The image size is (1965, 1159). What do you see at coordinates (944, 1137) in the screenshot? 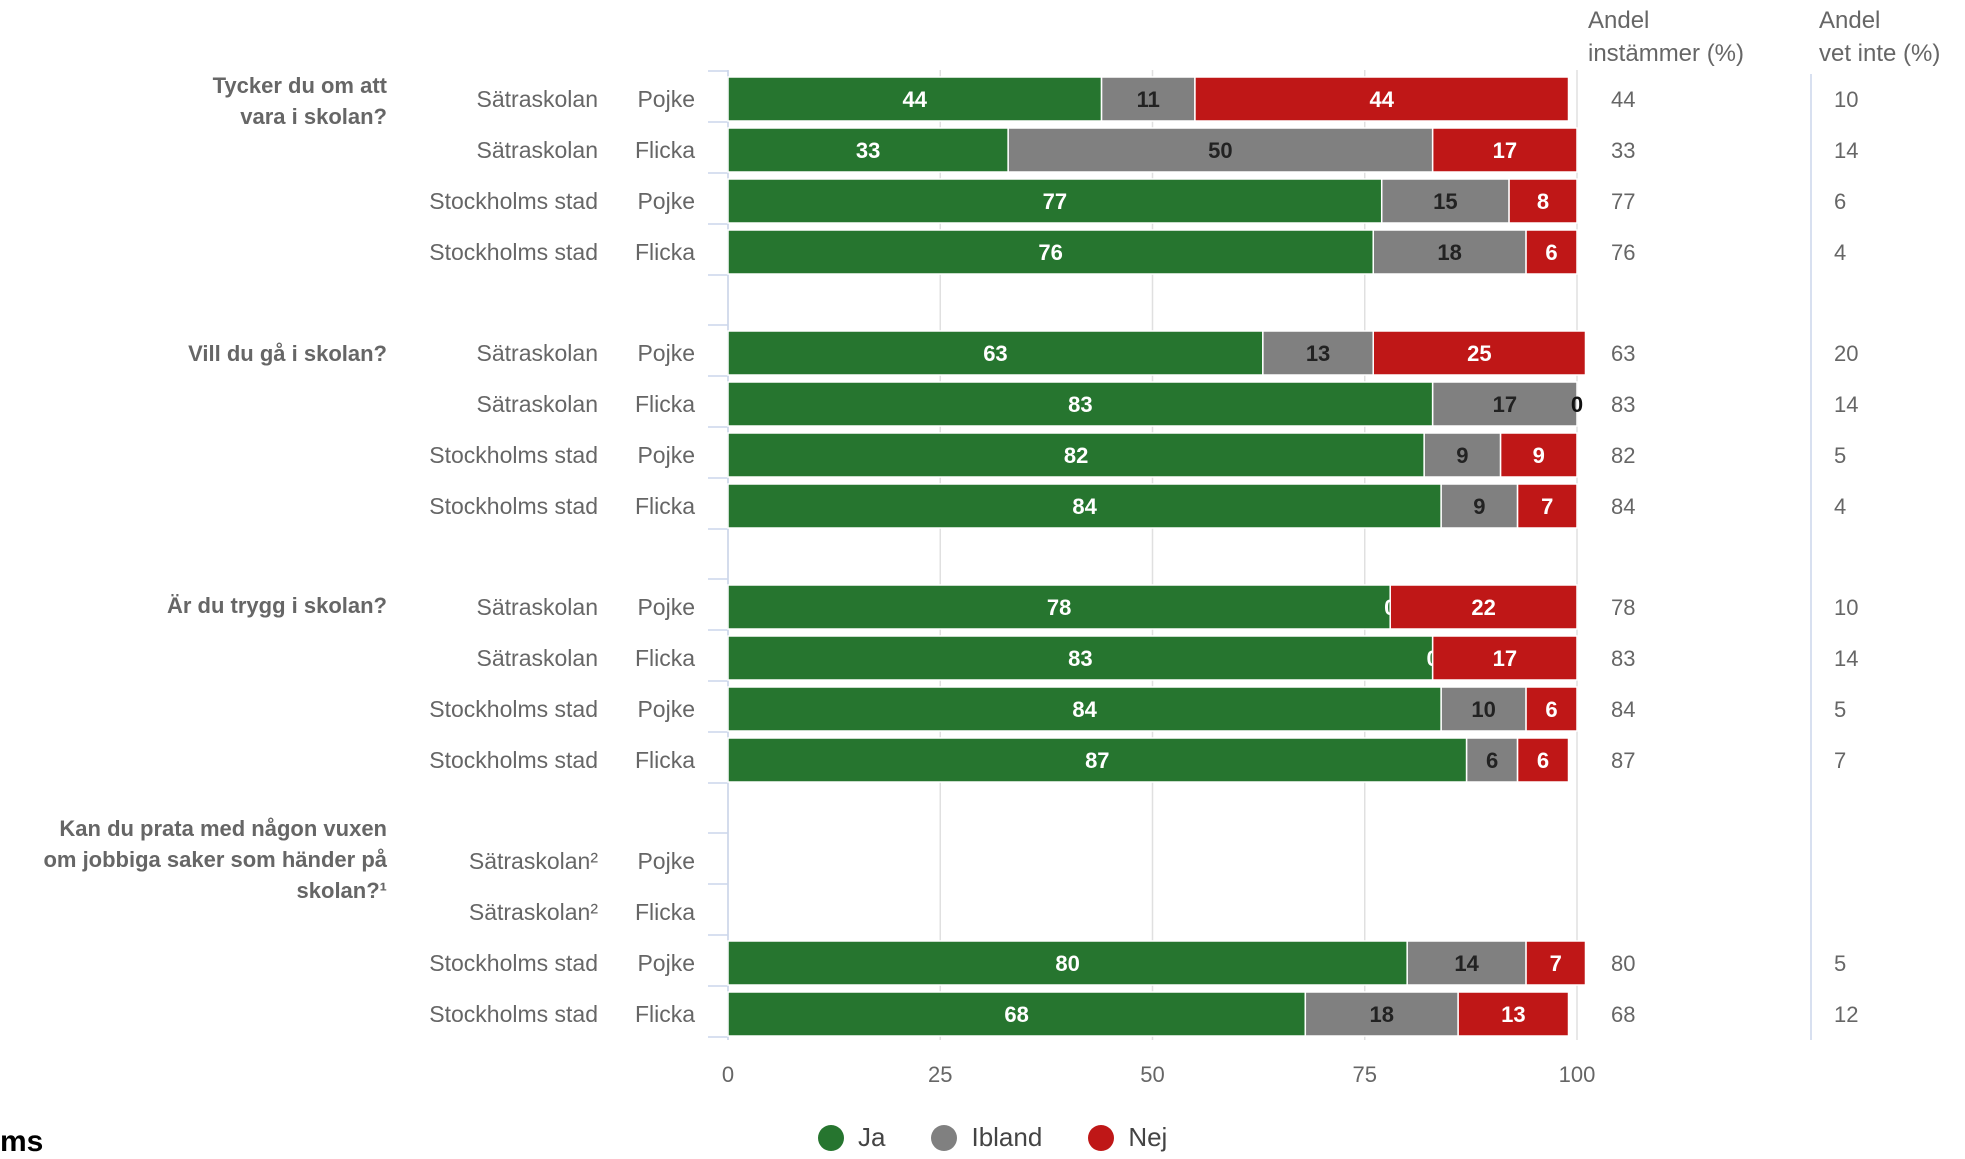
I see `legend-swatch-ibland` at bounding box center [944, 1137].